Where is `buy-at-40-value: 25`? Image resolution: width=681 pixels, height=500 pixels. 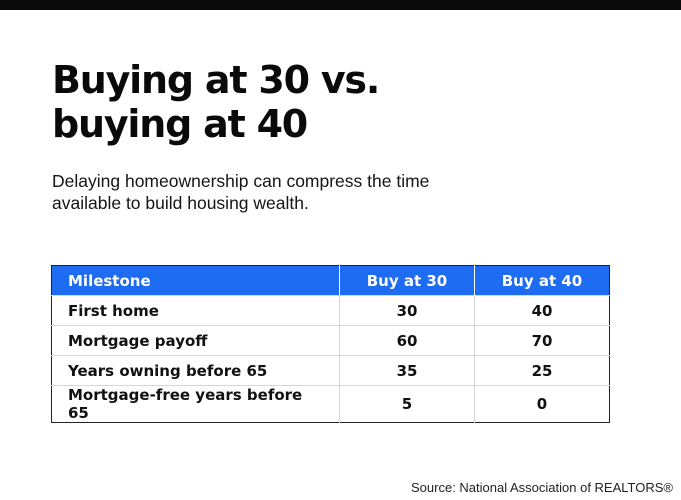
buy-at-40-value: 25 is located at coordinates (542, 370).